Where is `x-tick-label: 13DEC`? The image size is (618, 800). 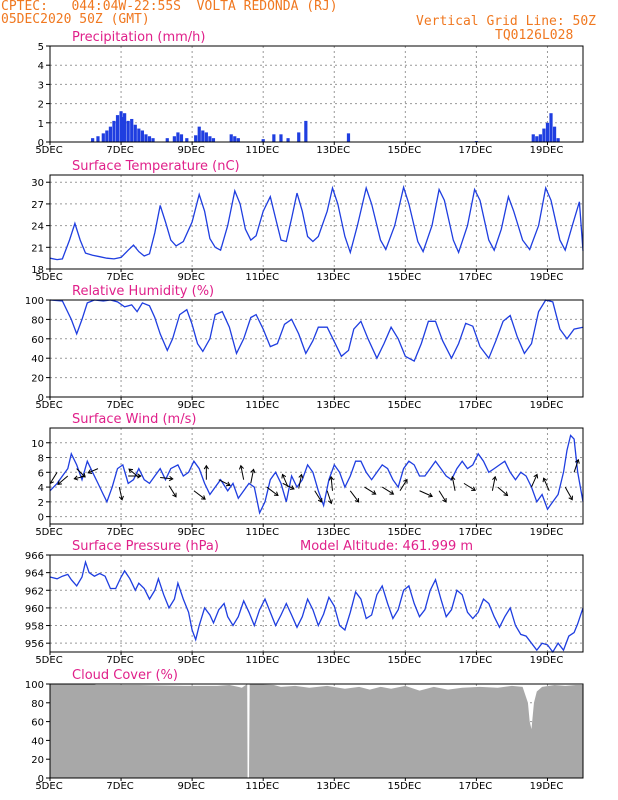 x-tick-label: 13DEC is located at coordinates (333, 150).